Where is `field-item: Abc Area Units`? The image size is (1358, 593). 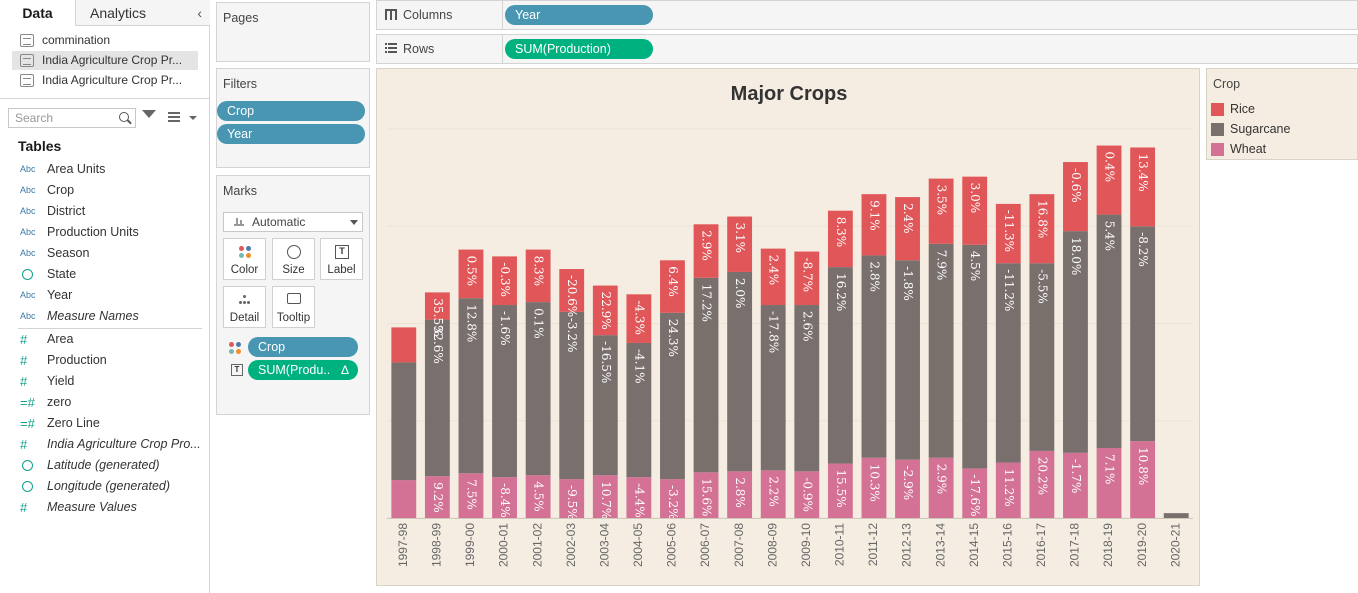
field-item: Abc Area Units is located at coordinates (105, 169).